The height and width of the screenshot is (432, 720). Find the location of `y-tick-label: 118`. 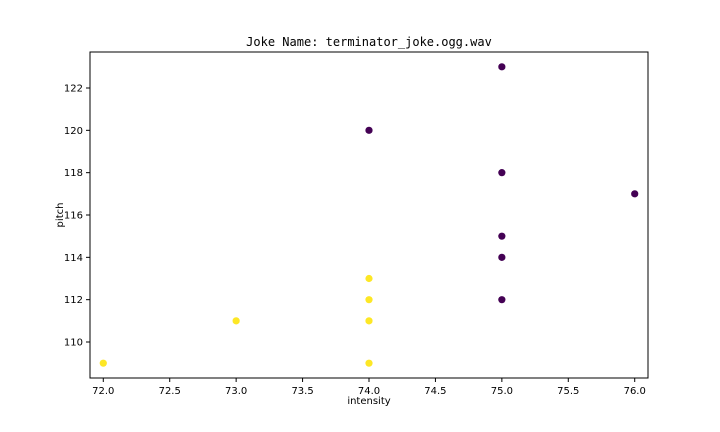

y-tick-label: 118 is located at coordinates (73, 173).